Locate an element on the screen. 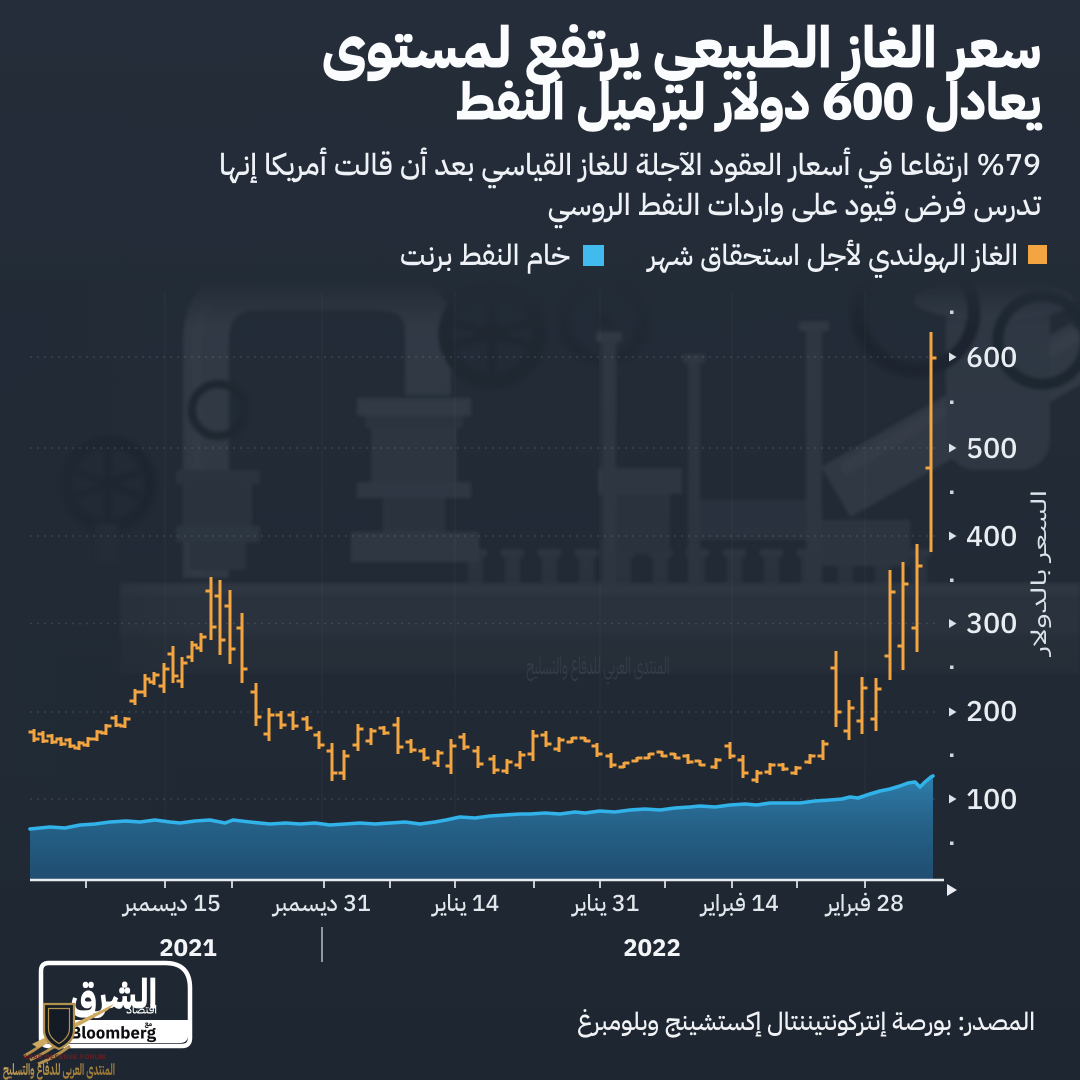 The image size is (1080, 1080). svg-text: ARAB DEFENSE FORUM is located at coordinates (64, 1057).